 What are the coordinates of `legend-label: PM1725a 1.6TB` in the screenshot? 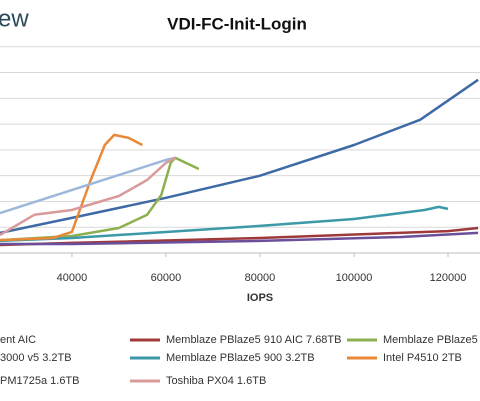 It's located at (40, 381).